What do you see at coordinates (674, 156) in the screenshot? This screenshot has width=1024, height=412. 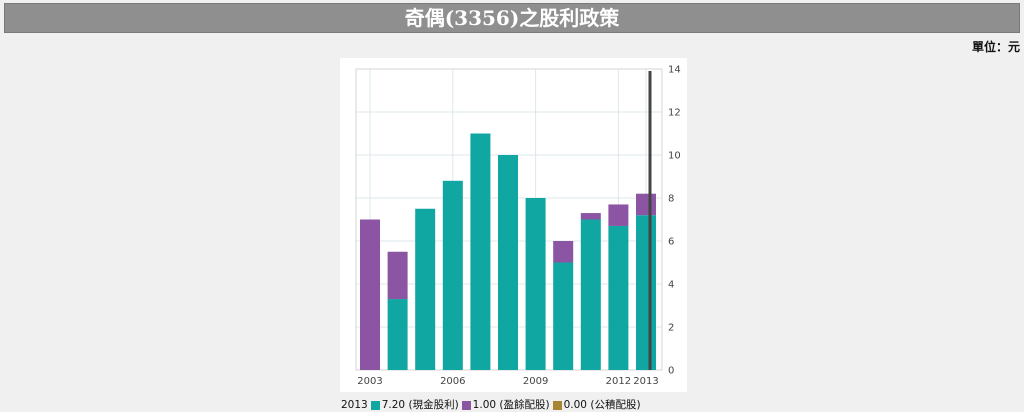 I see `y-tick-label: 10` at bounding box center [674, 156].